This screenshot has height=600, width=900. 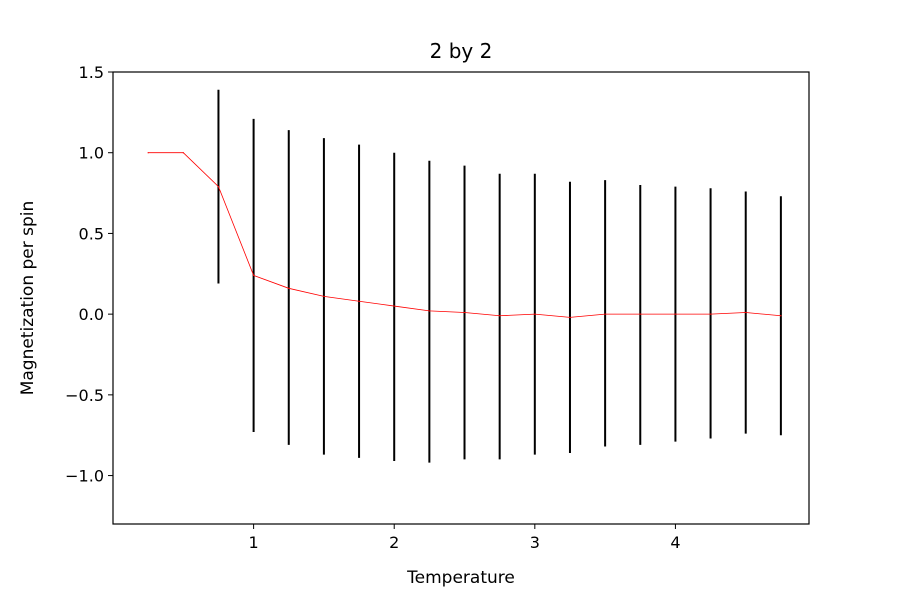 What do you see at coordinates (535, 542) in the screenshot?
I see `x-tick-label: 3` at bounding box center [535, 542].